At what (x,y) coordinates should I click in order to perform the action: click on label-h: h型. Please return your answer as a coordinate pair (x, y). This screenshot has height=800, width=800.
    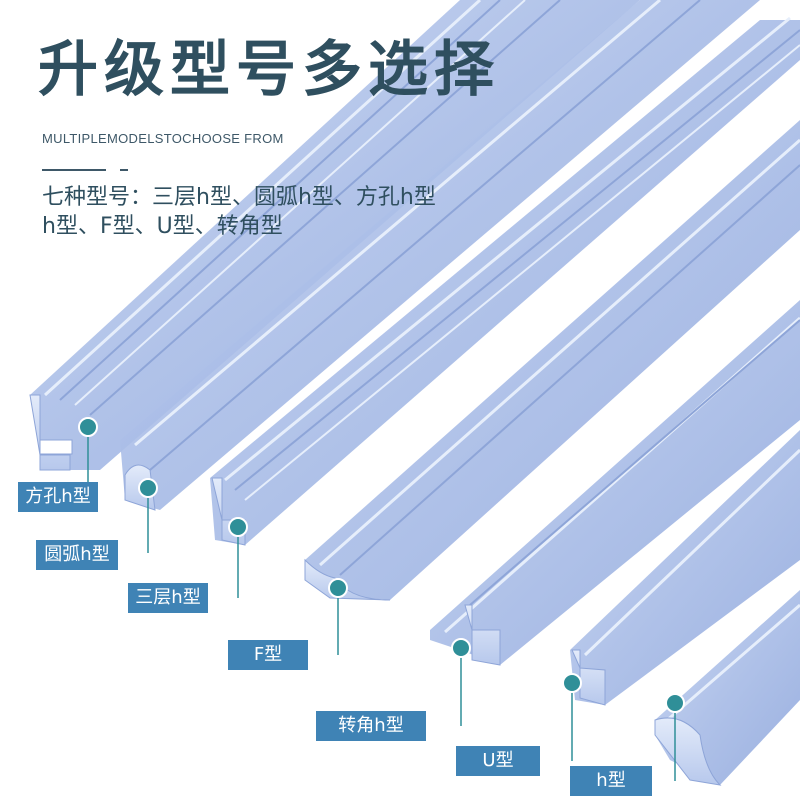
    Looking at the image, I should click on (611, 781).